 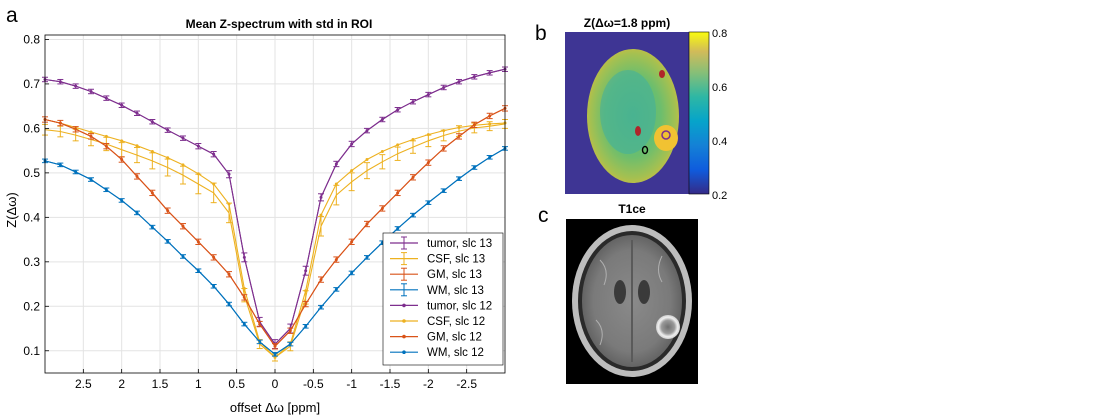 What do you see at coordinates (455, 353) in the screenshot?
I see `legend-label: WM, slc 12` at bounding box center [455, 353].